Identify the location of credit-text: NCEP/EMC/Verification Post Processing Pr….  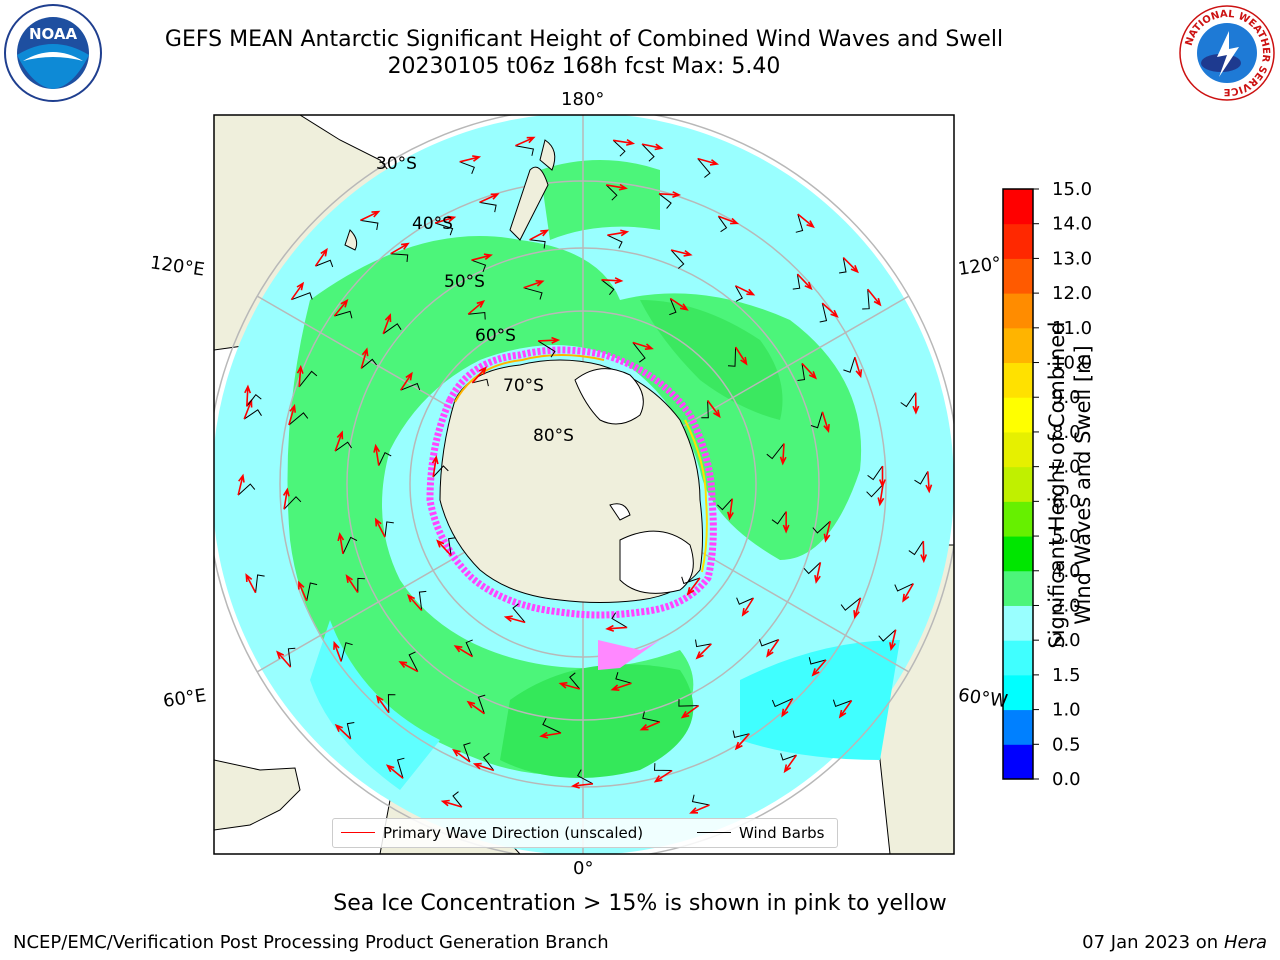
(311, 942).